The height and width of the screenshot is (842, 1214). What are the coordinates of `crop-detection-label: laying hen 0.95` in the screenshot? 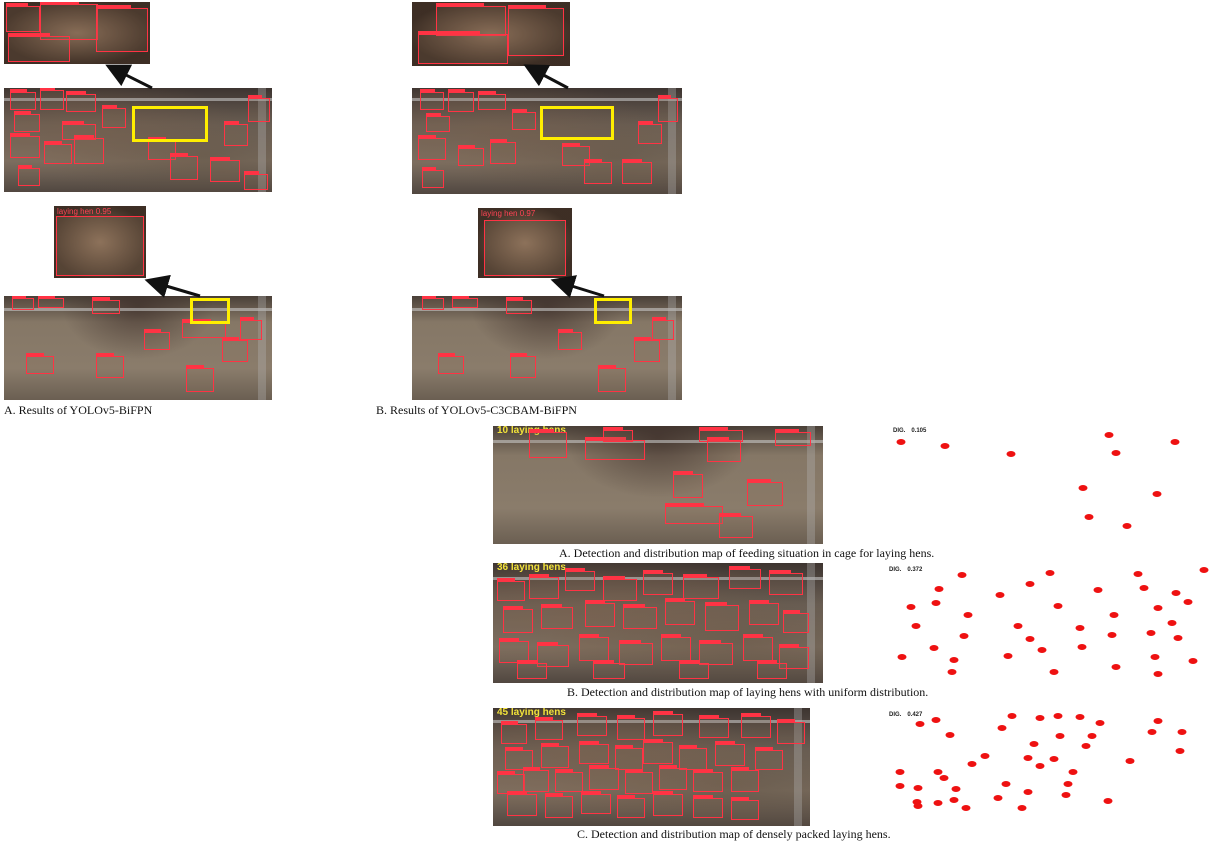 It's located at (84, 211).